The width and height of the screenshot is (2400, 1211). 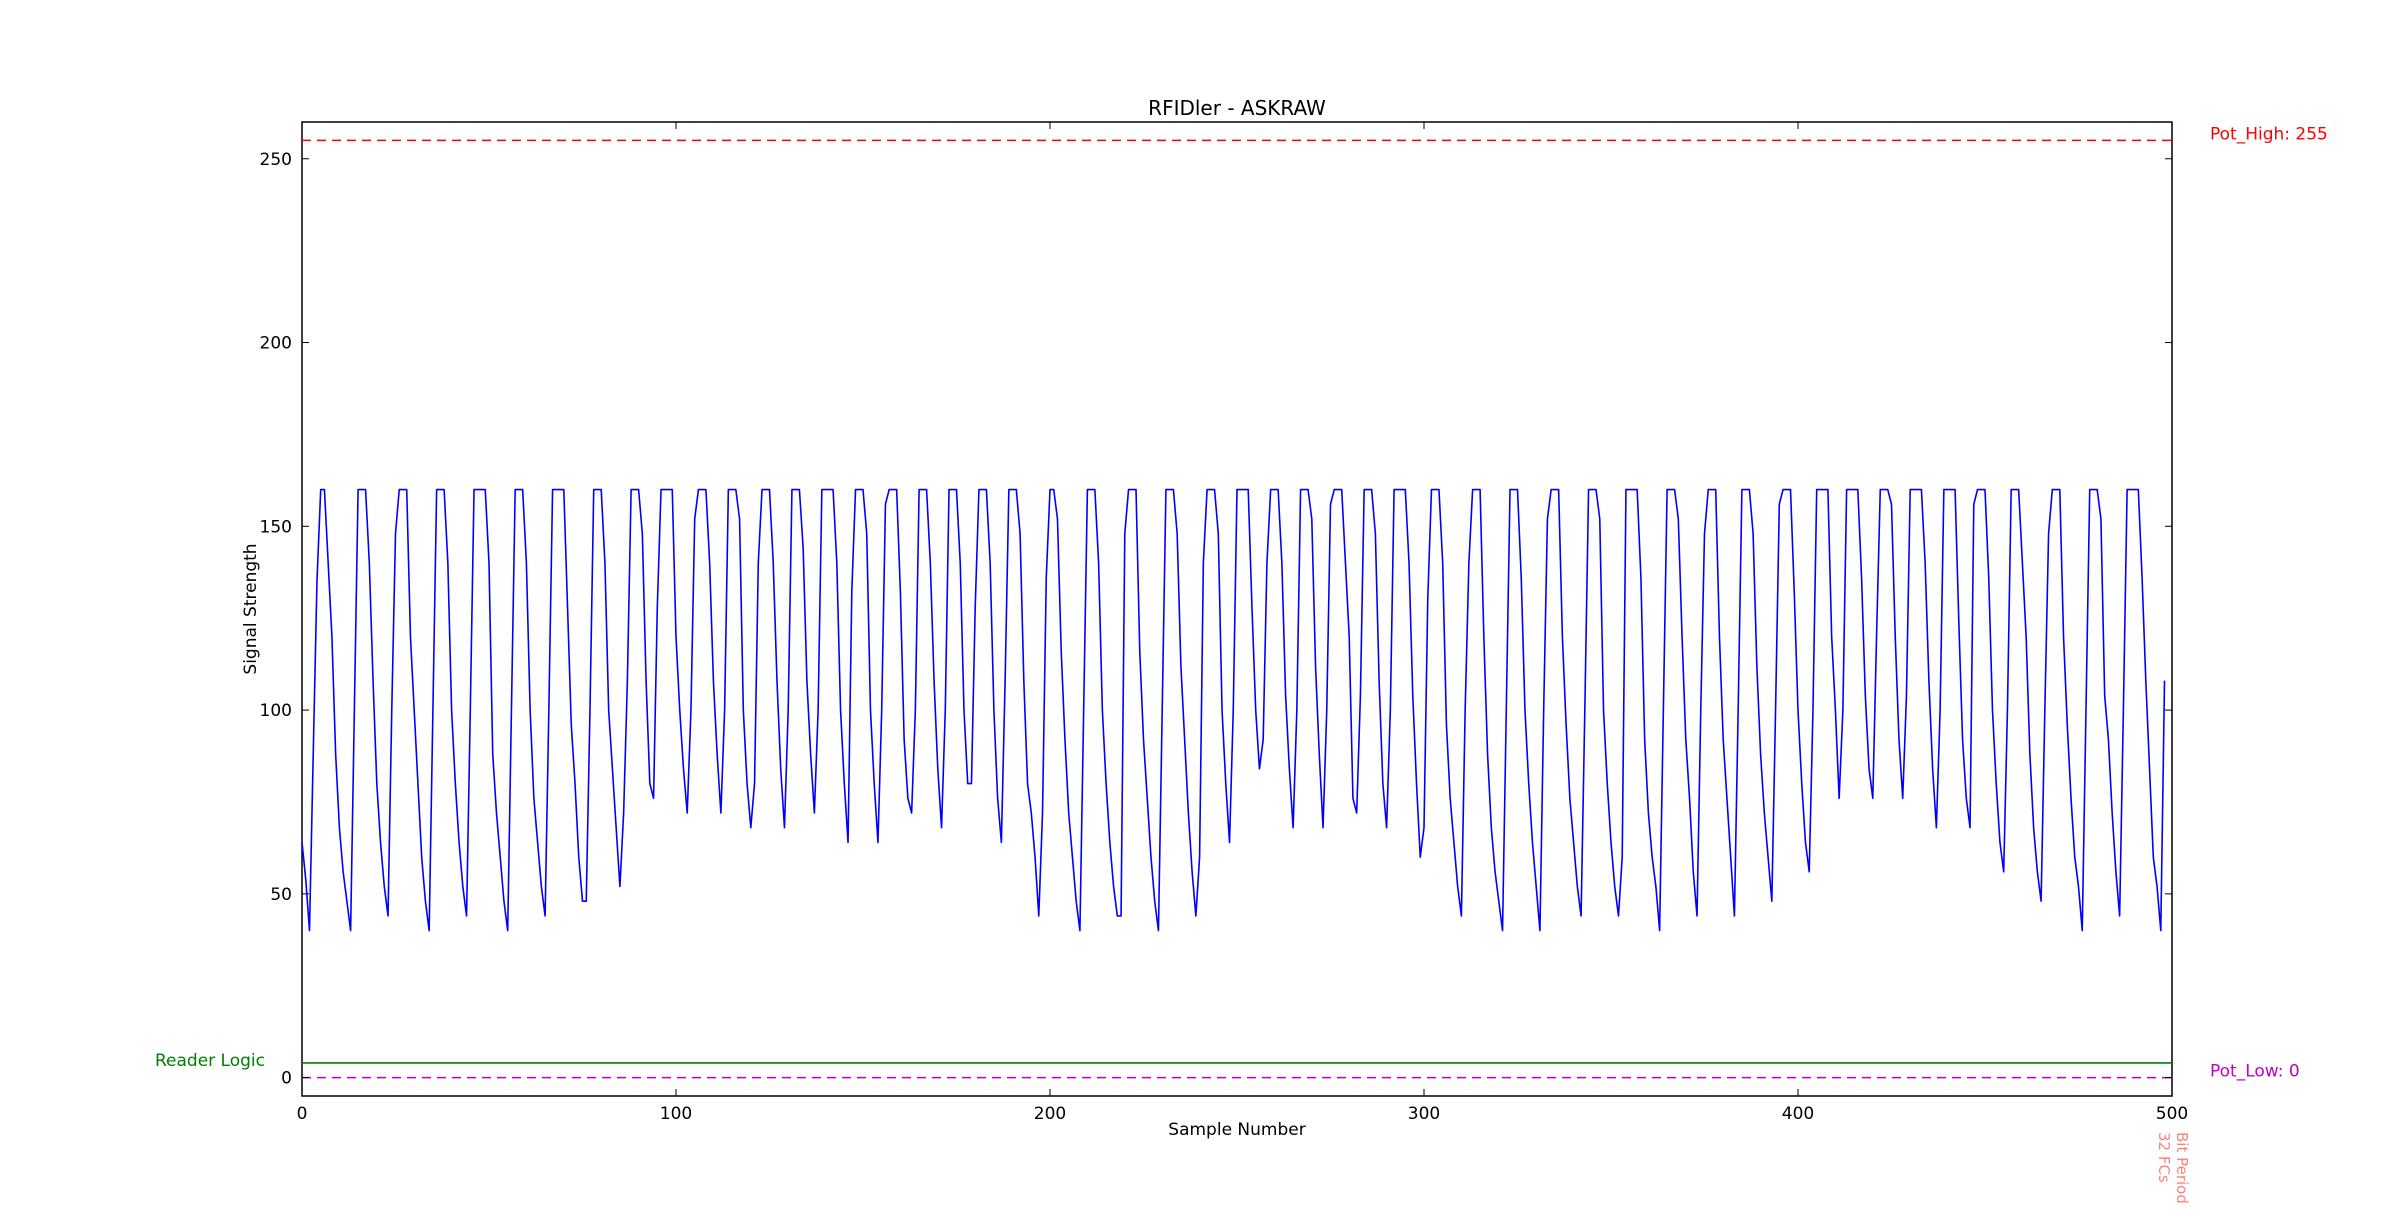 I want to click on bit-period-annotation: Bit Period 32 FCs, so click(x=2173, y=1168).